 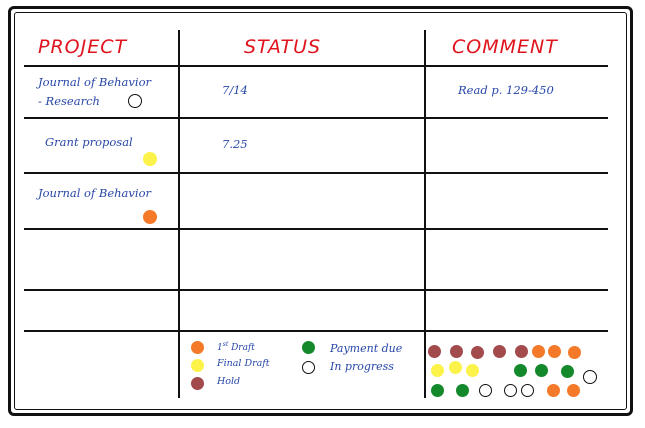 I want to click on legend-first-draft-number: 1, so click(x=220, y=348).